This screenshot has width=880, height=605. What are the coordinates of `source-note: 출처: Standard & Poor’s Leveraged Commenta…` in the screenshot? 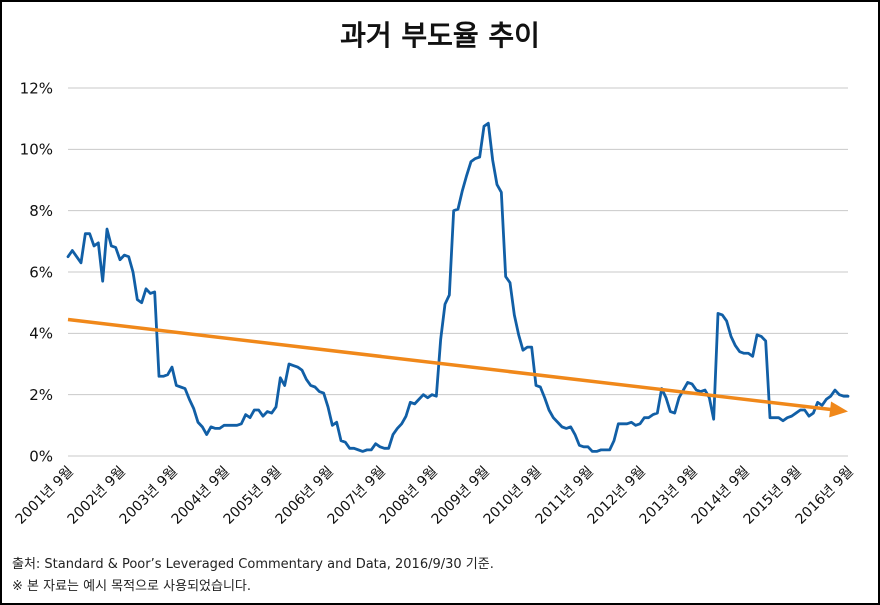 It's located at (253, 564).